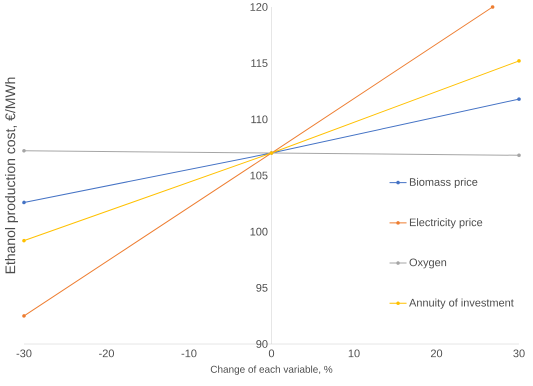  Describe the element at coordinates (428, 263) in the screenshot. I see `legend-label: Oxygen` at that location.